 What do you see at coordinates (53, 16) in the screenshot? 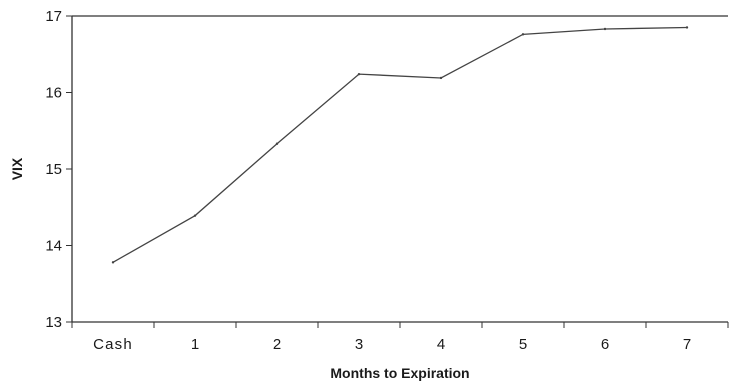
I see `y-tick-label-4: 17` at bounding box center [53, 16].